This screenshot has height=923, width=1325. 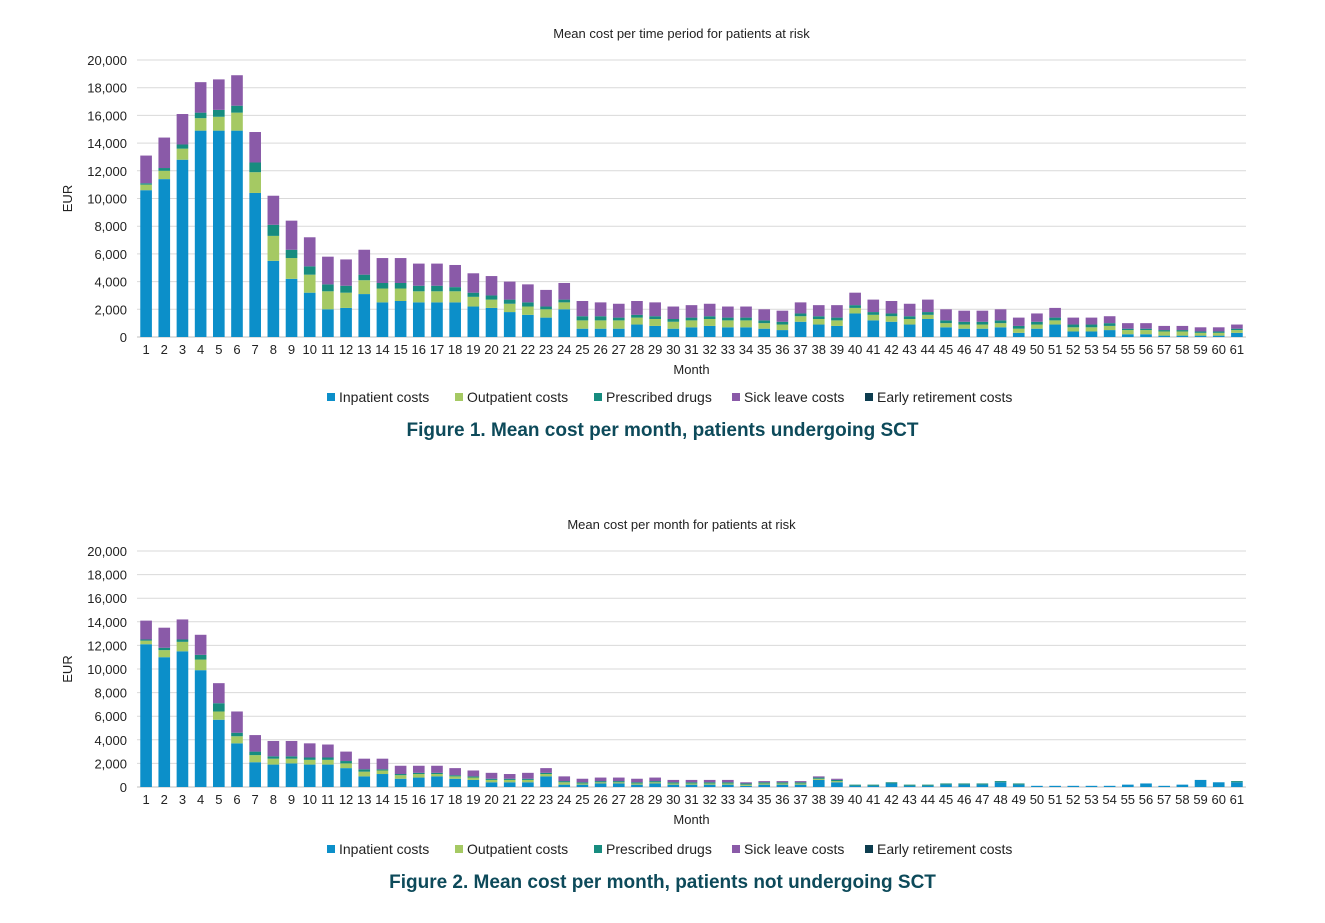 I want to click on x-tick-label: 52, so click(x=1073, y=799).